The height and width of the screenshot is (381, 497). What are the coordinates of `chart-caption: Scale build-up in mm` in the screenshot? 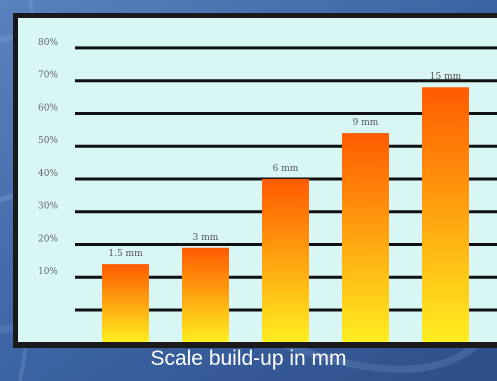 It's located at (248, 358).